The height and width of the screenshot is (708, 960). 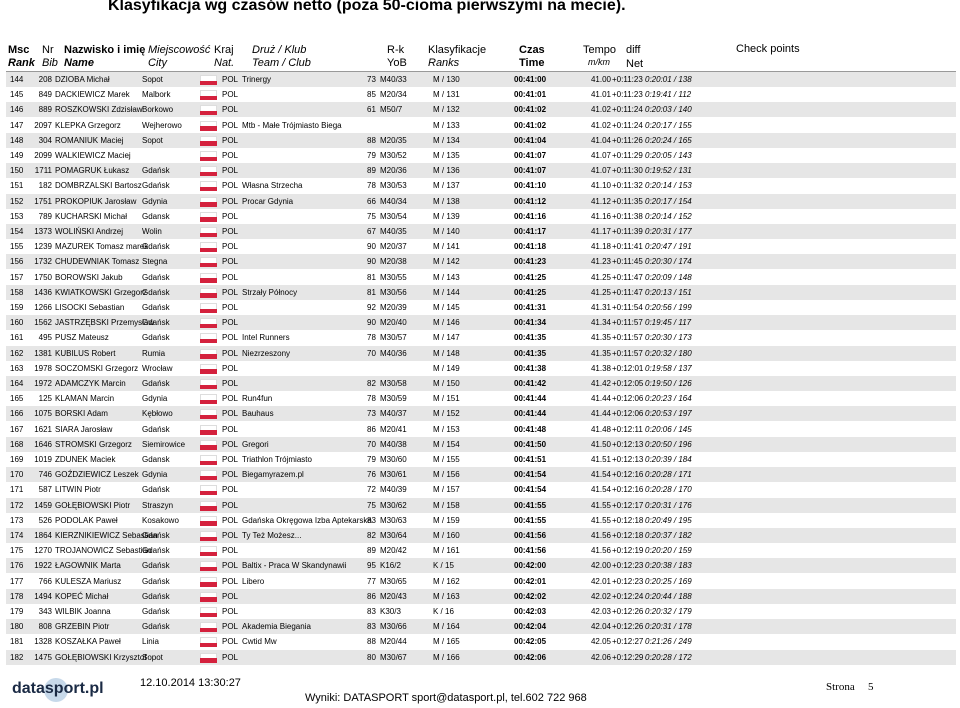 What do you see at coordinates (530, 611) in the screenshot?
I see `time: 00:42:03` at bounding box center [530, 611].